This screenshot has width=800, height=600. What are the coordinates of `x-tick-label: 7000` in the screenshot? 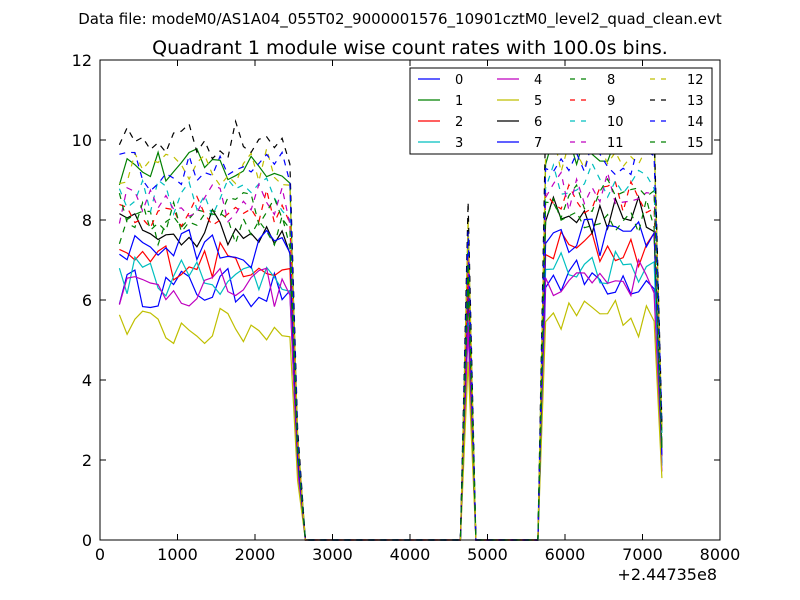 It's located at (642, 554).